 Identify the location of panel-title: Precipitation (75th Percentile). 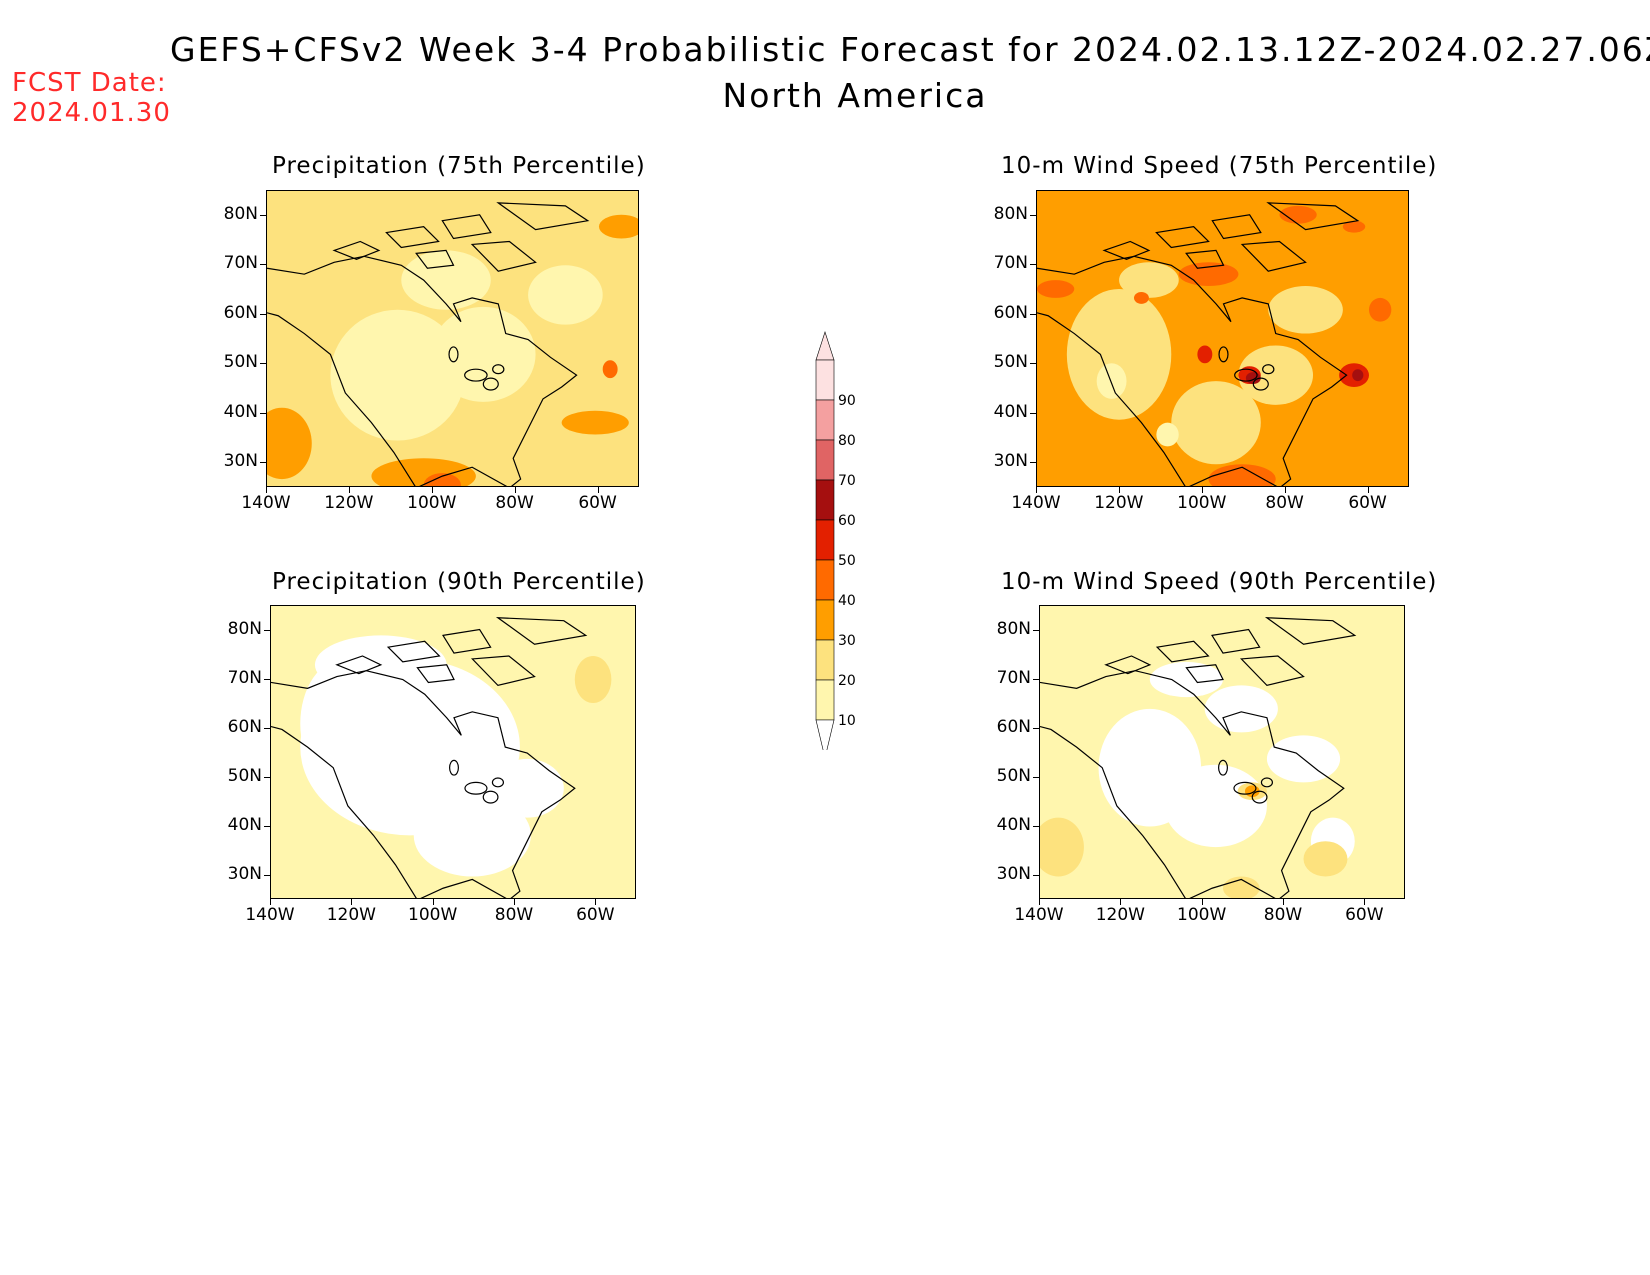
(459, 166).